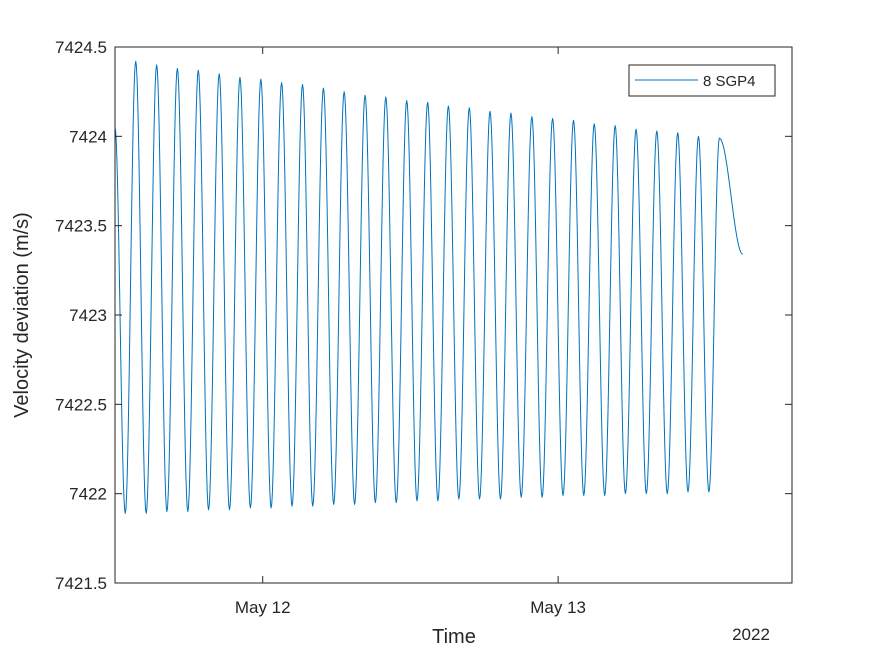 The height and width of the screenshot is (656, 875). What do you see at coordinates (22, 315) in the screenshot?
I see `y-axis-label: Velocity deviation (m/s)` at bounding box center [22, 315].